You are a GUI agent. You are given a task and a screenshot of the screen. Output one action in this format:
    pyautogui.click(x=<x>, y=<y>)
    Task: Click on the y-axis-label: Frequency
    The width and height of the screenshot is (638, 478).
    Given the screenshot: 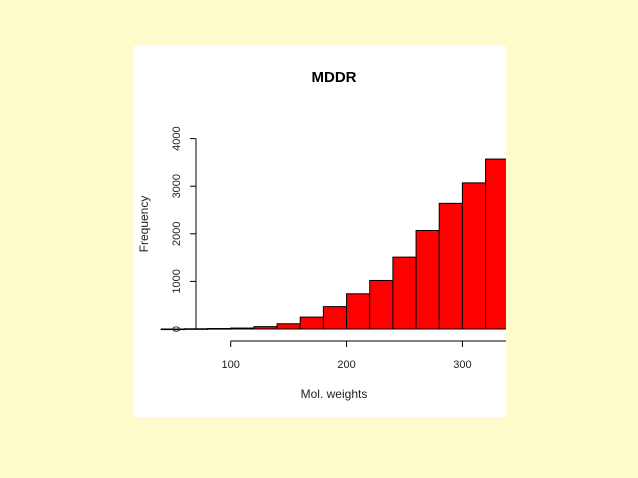 What is the action you would take?
    pyautogui.click(x=144, y=224)
    